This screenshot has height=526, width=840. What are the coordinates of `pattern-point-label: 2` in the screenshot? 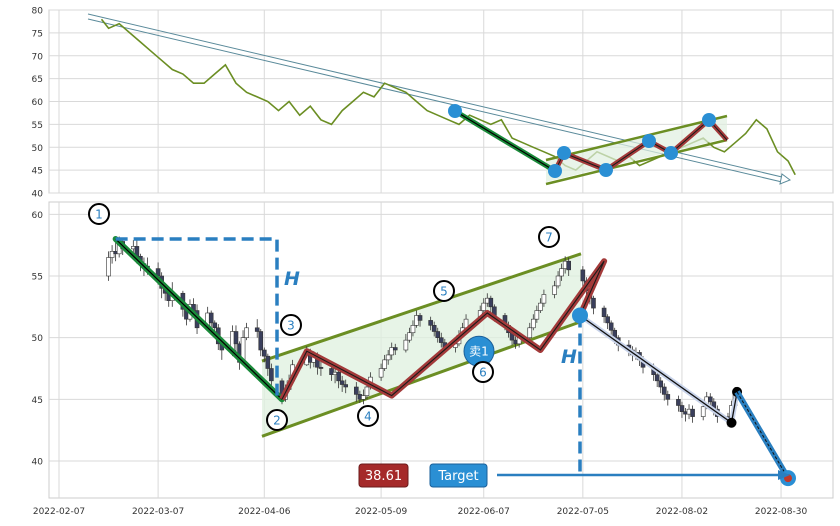 It's located at (277, 421).